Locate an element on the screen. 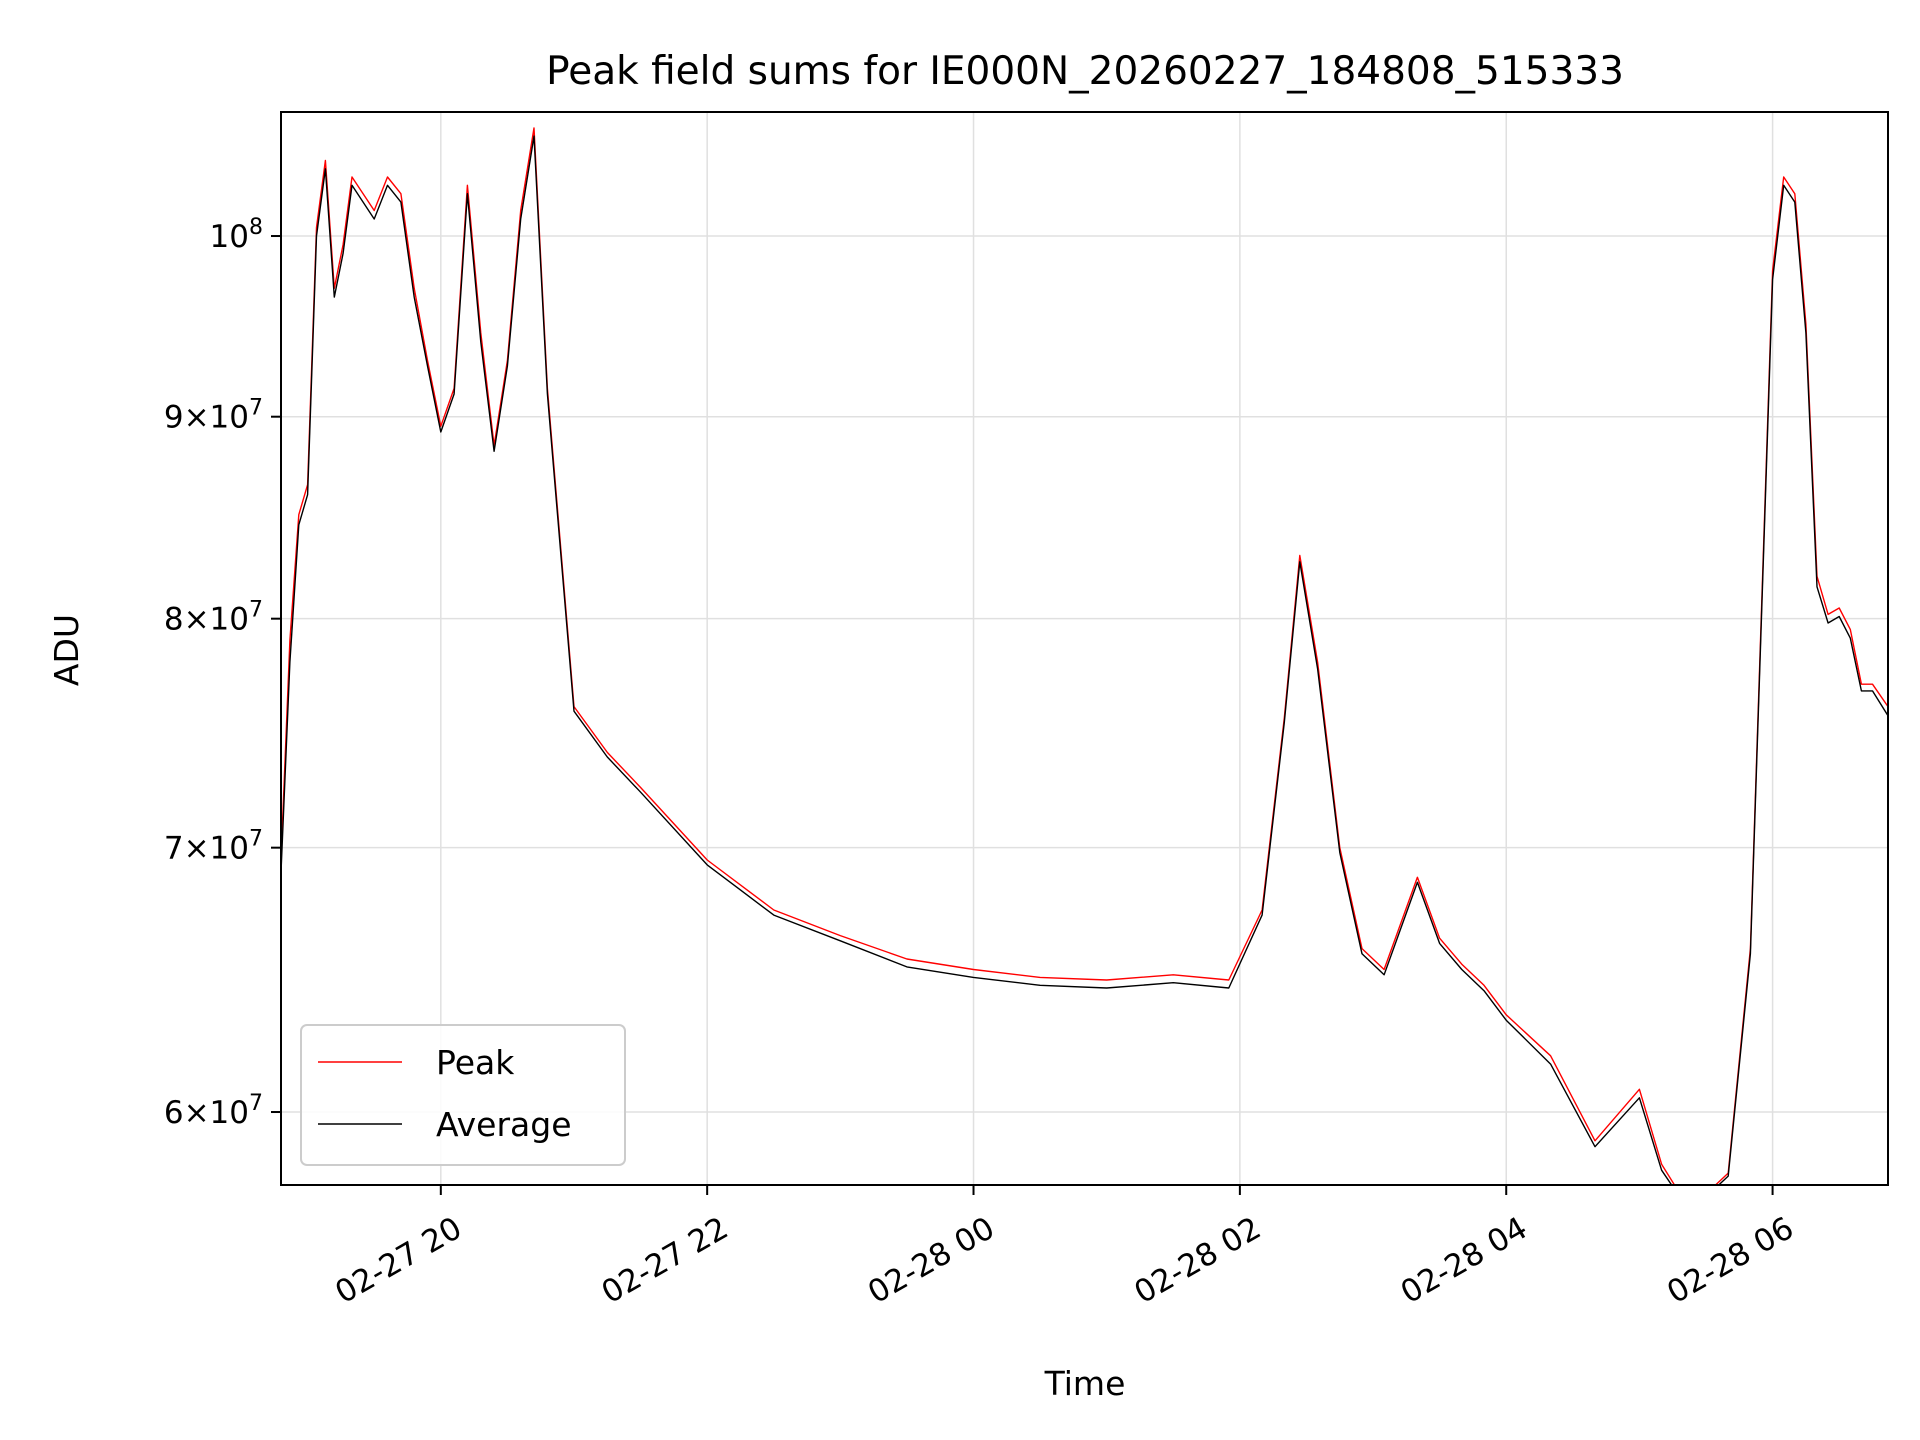 The image size is (1920, 1440). legend: Peak Average is located at coordinates (463, 1095).